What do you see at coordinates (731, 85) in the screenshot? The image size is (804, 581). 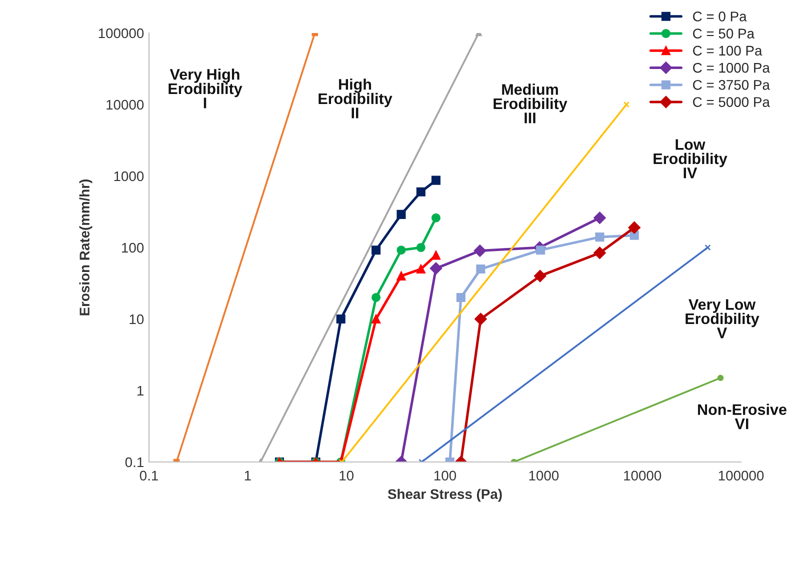 I see `legend-label: C = 3750 Pa` at bounding box center [731, 85].